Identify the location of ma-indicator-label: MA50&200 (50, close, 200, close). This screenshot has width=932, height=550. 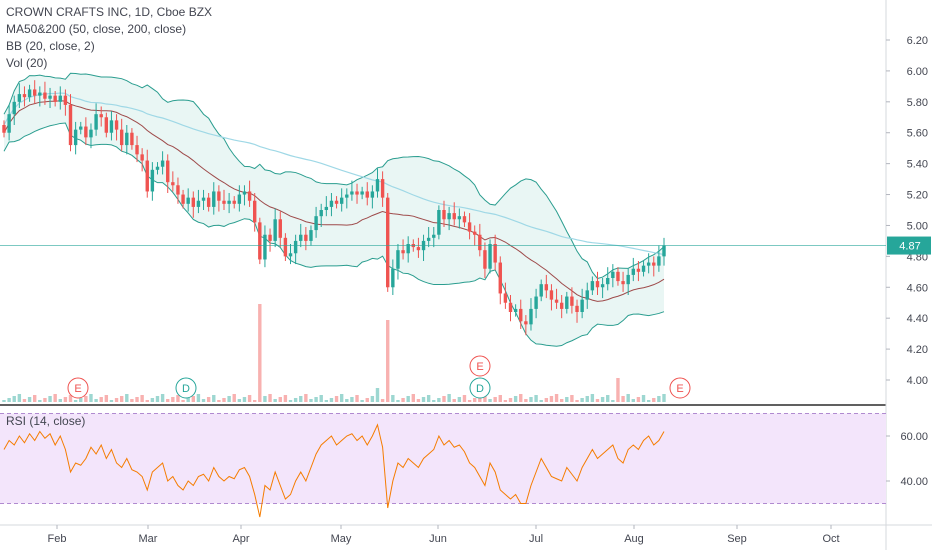
(96, 29).